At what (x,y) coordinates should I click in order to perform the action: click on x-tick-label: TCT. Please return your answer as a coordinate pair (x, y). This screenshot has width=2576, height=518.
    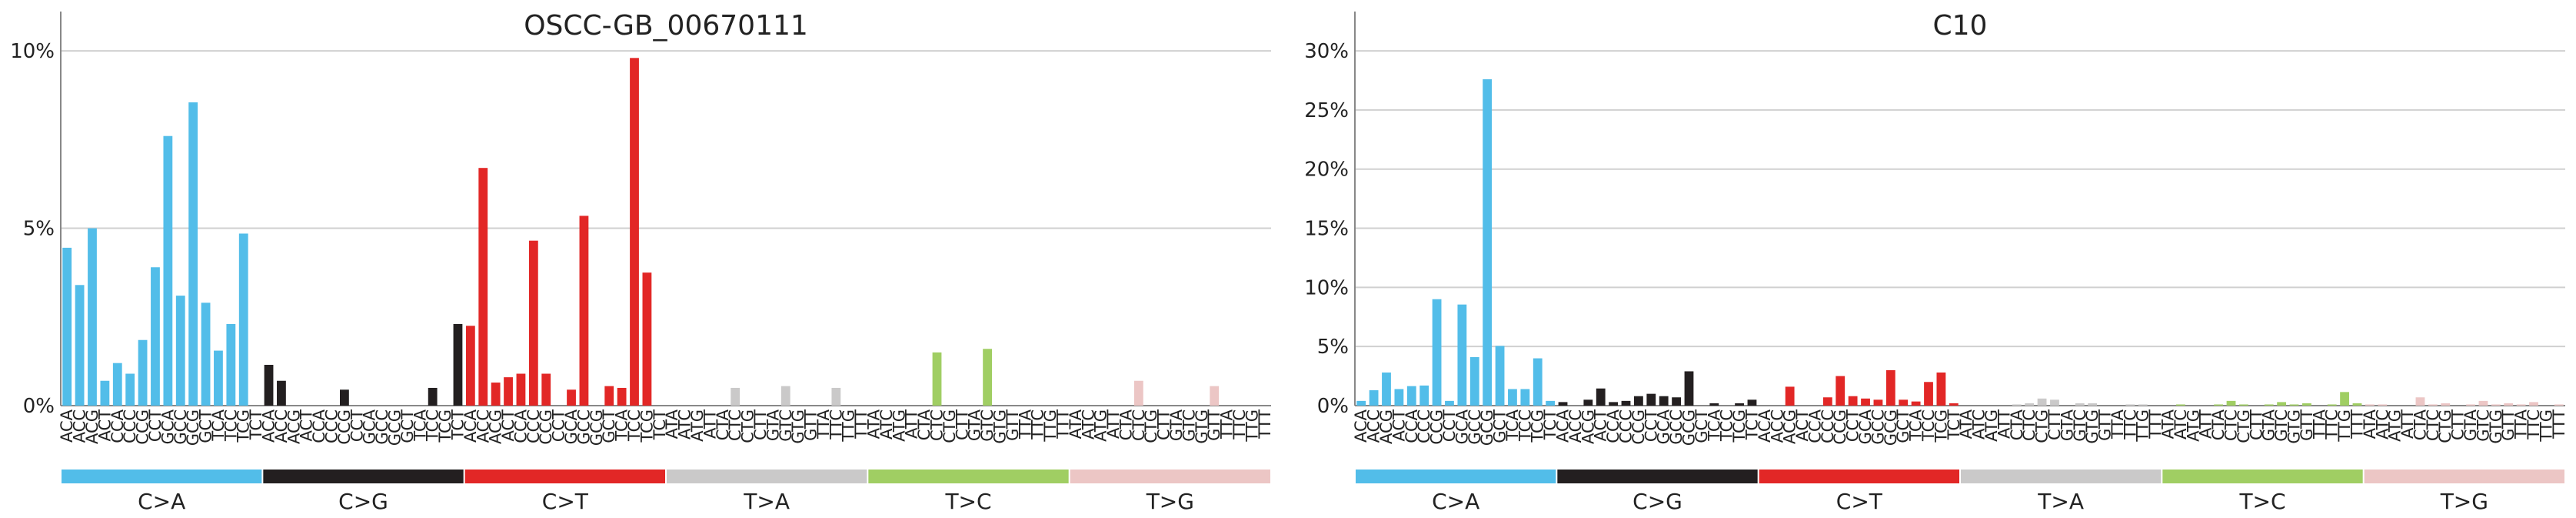
    Looking at the image, I should click on (256, 425).